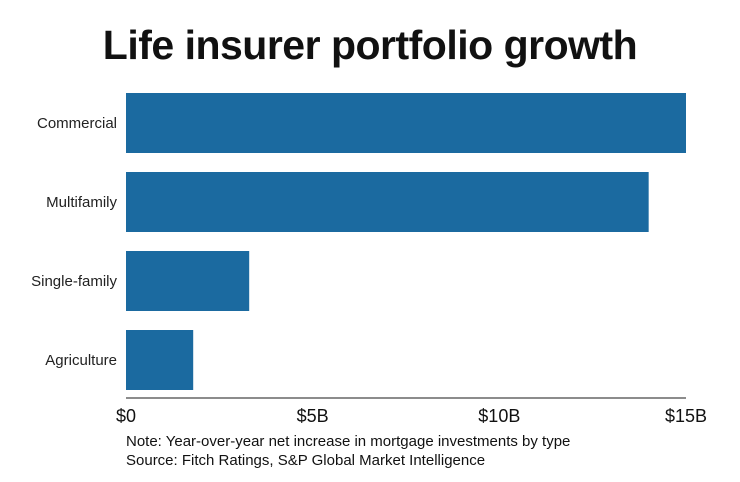  Describe the element at coordinates (74, 281) in the screenshot. I see `category-label: Single-family` at that location.